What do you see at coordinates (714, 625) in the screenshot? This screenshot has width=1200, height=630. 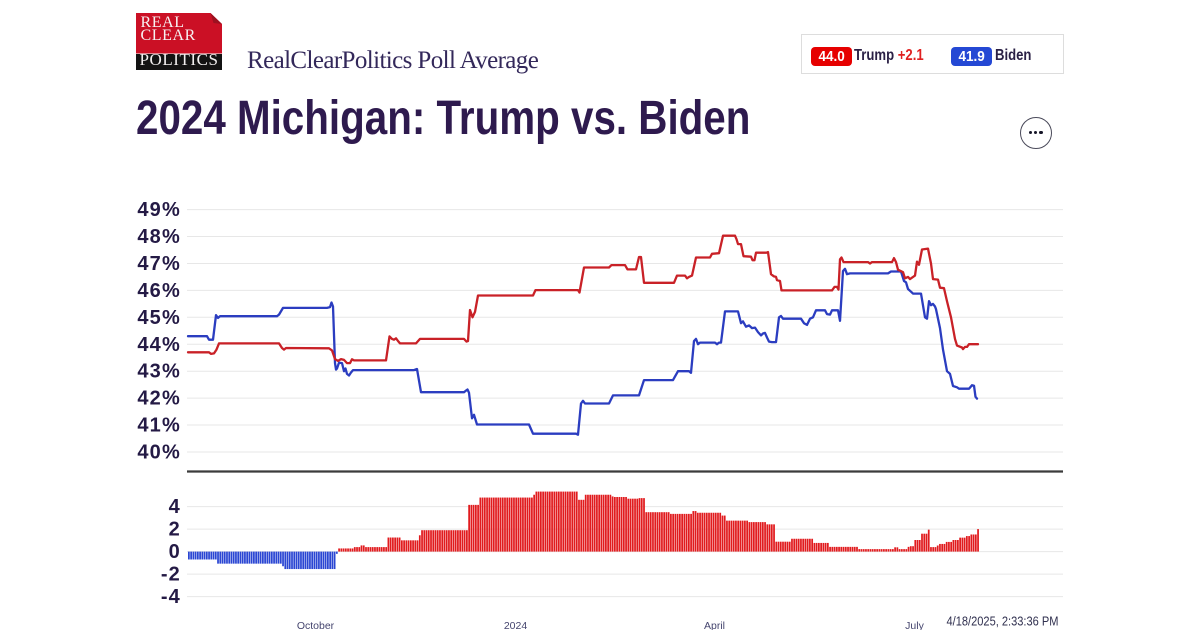 I see `svg-text: April` at bounding box center [714, 625].